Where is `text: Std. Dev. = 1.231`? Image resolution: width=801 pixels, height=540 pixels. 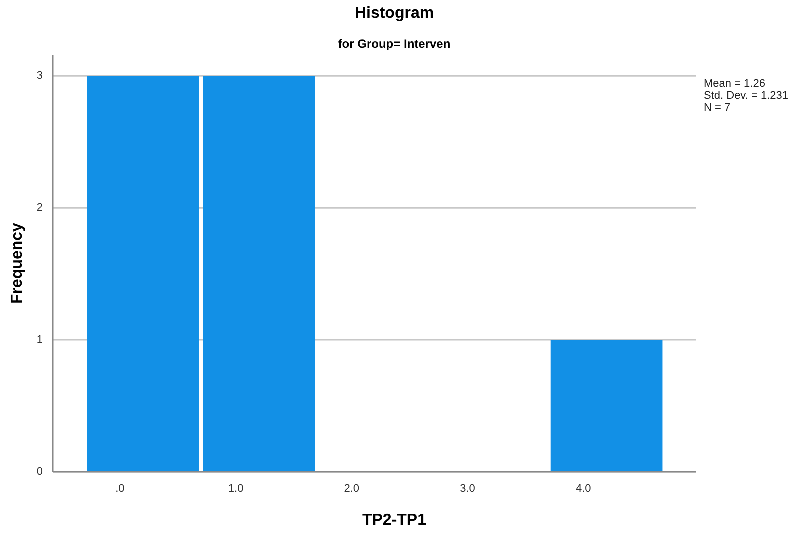
text: Std. Dev. = 1.231 is located at coordinates (746, 96).